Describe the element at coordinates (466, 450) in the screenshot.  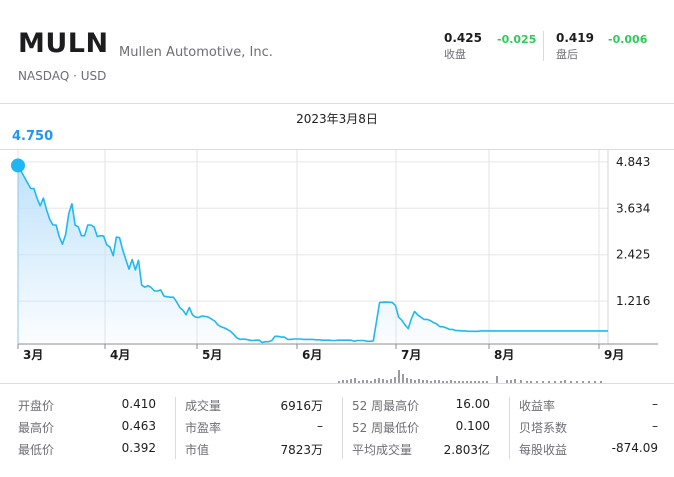
I see `stat-value: 2.803亿` at that location.